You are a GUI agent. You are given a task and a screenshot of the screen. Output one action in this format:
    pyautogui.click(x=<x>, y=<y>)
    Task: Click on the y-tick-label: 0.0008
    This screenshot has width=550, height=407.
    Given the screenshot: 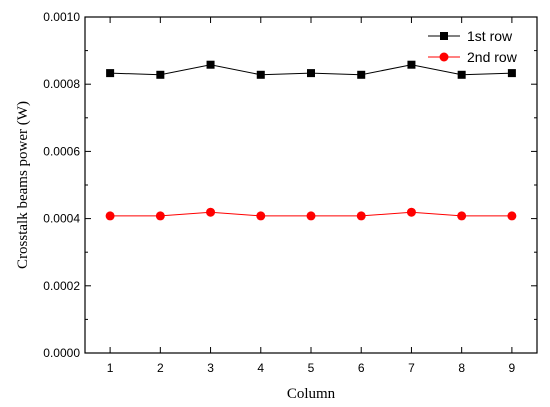 What is the action you would take?
    pyautogui.click(x=61, y=84)
    